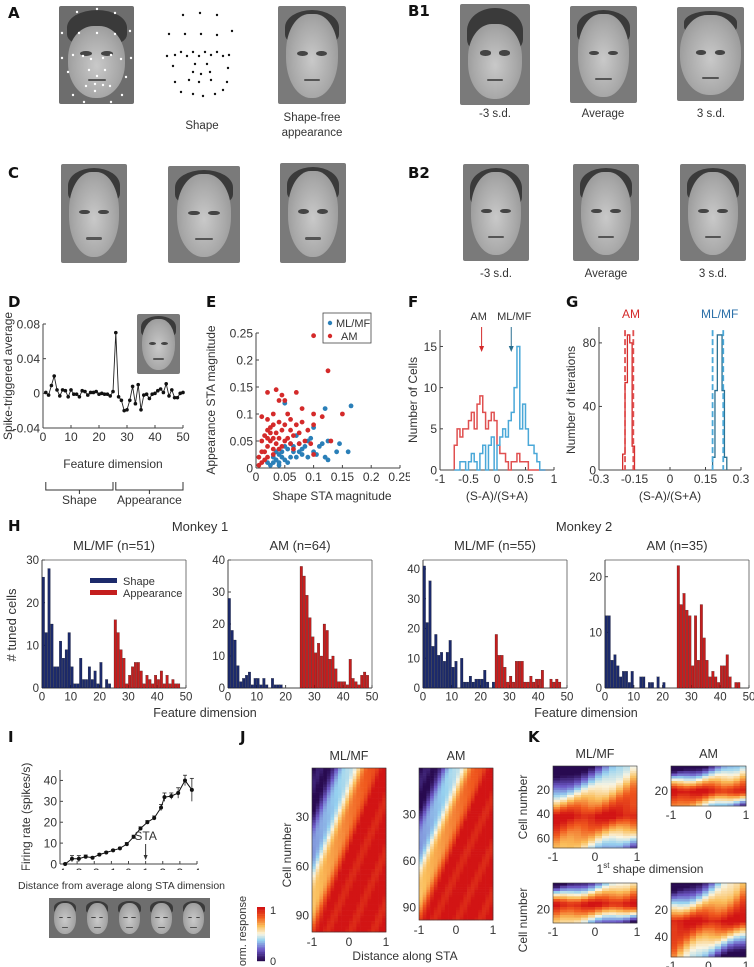  What do you see at coordinates (261, 933) in the screenshot?
I see `colorbar-segment` at bounding box center [261, 933].